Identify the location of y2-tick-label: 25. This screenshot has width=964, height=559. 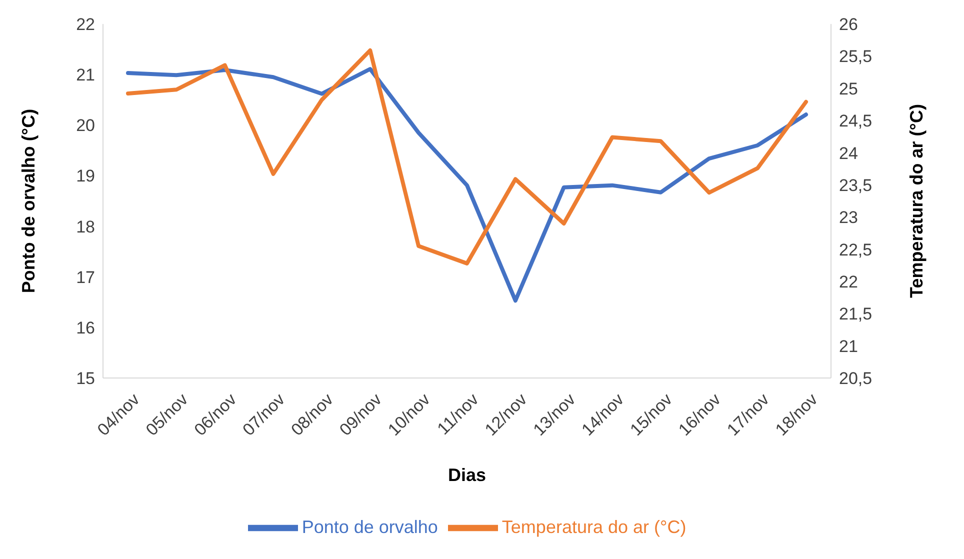
(848, 88).